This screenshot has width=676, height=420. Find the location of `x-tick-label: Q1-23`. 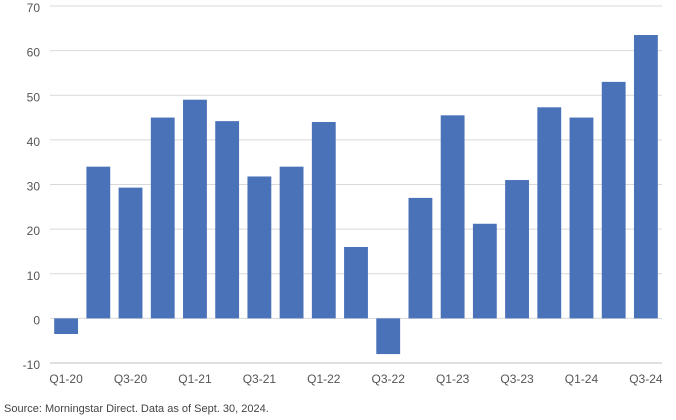

x-tick-label: Q1-23 is located at coordinates (453, 379).